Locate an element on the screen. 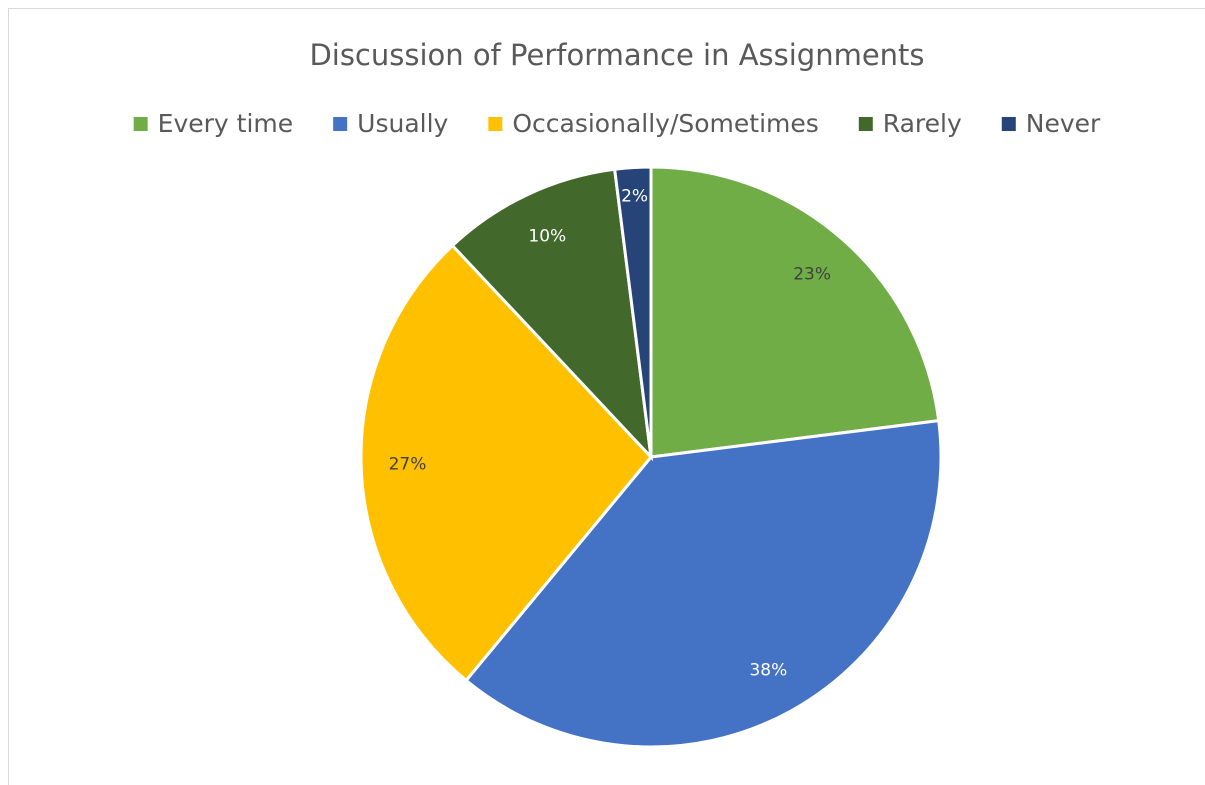 The image size is (1205, 785). data-label: 38% is located at coordinates (768, 670).